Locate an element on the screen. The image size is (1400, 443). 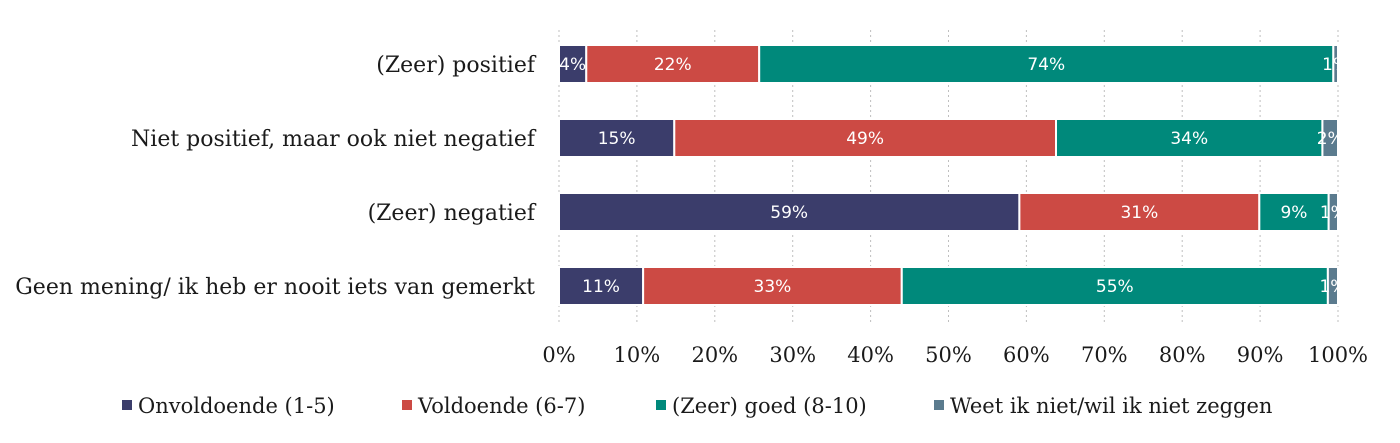
x-tick-label: 10% is located at coordinates (637, 355).